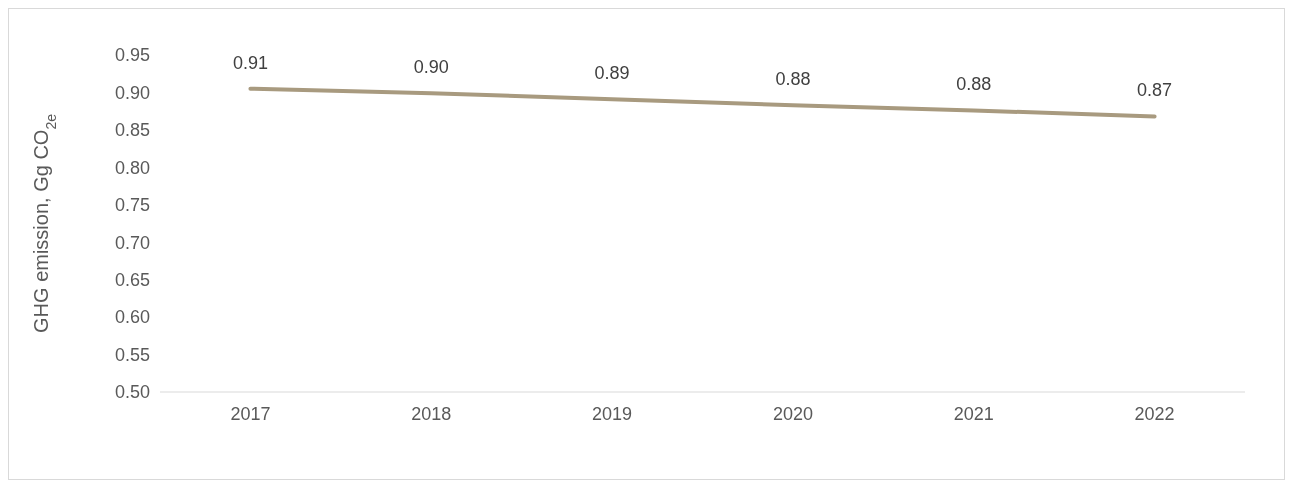  What do you see at coordinates (132, 354) in the screenshot?
I see `y-tick-label: 0.55` at bounding box center [132, 354].